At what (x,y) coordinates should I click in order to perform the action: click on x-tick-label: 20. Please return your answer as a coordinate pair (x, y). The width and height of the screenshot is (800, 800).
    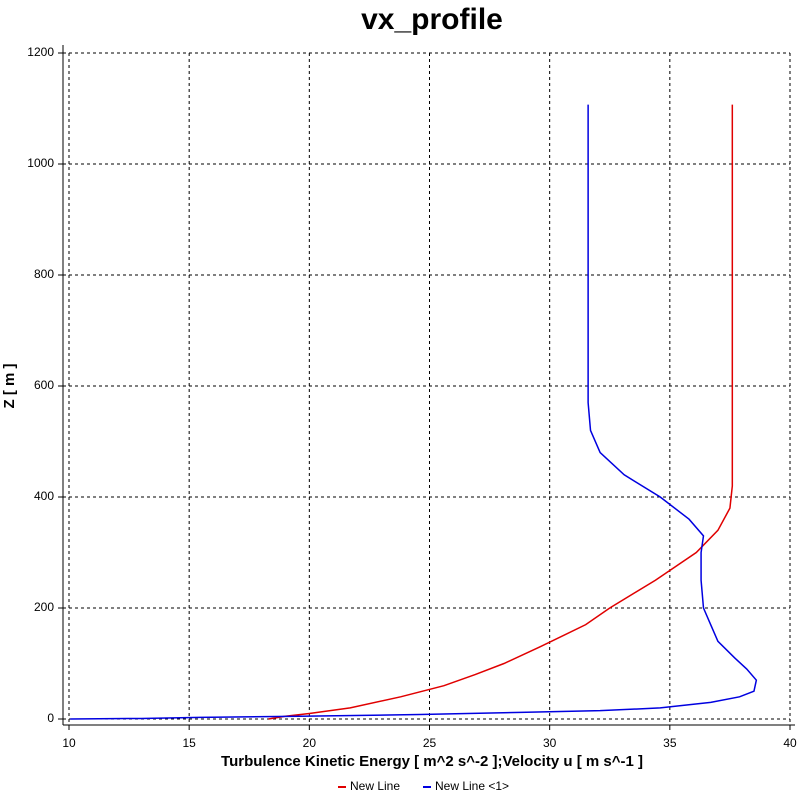
    Looking at the image, I should click on (310, 743).